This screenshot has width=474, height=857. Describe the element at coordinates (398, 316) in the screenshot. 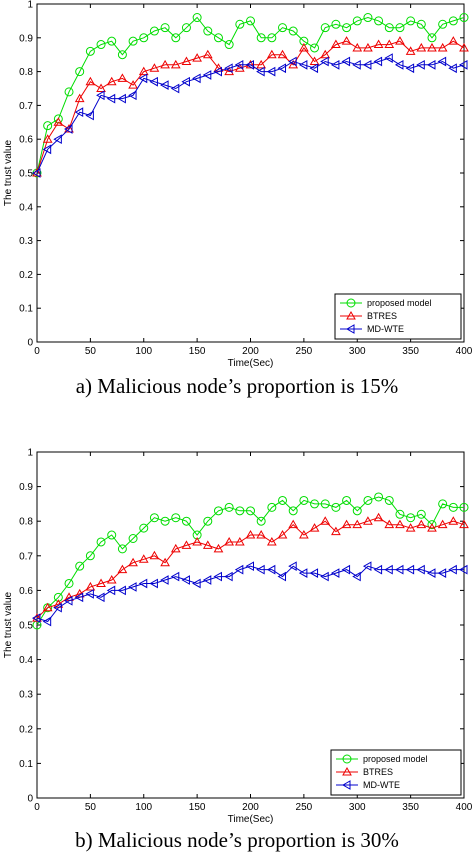

I see `legend: proposed model BTRES MD-WTE` at that location.